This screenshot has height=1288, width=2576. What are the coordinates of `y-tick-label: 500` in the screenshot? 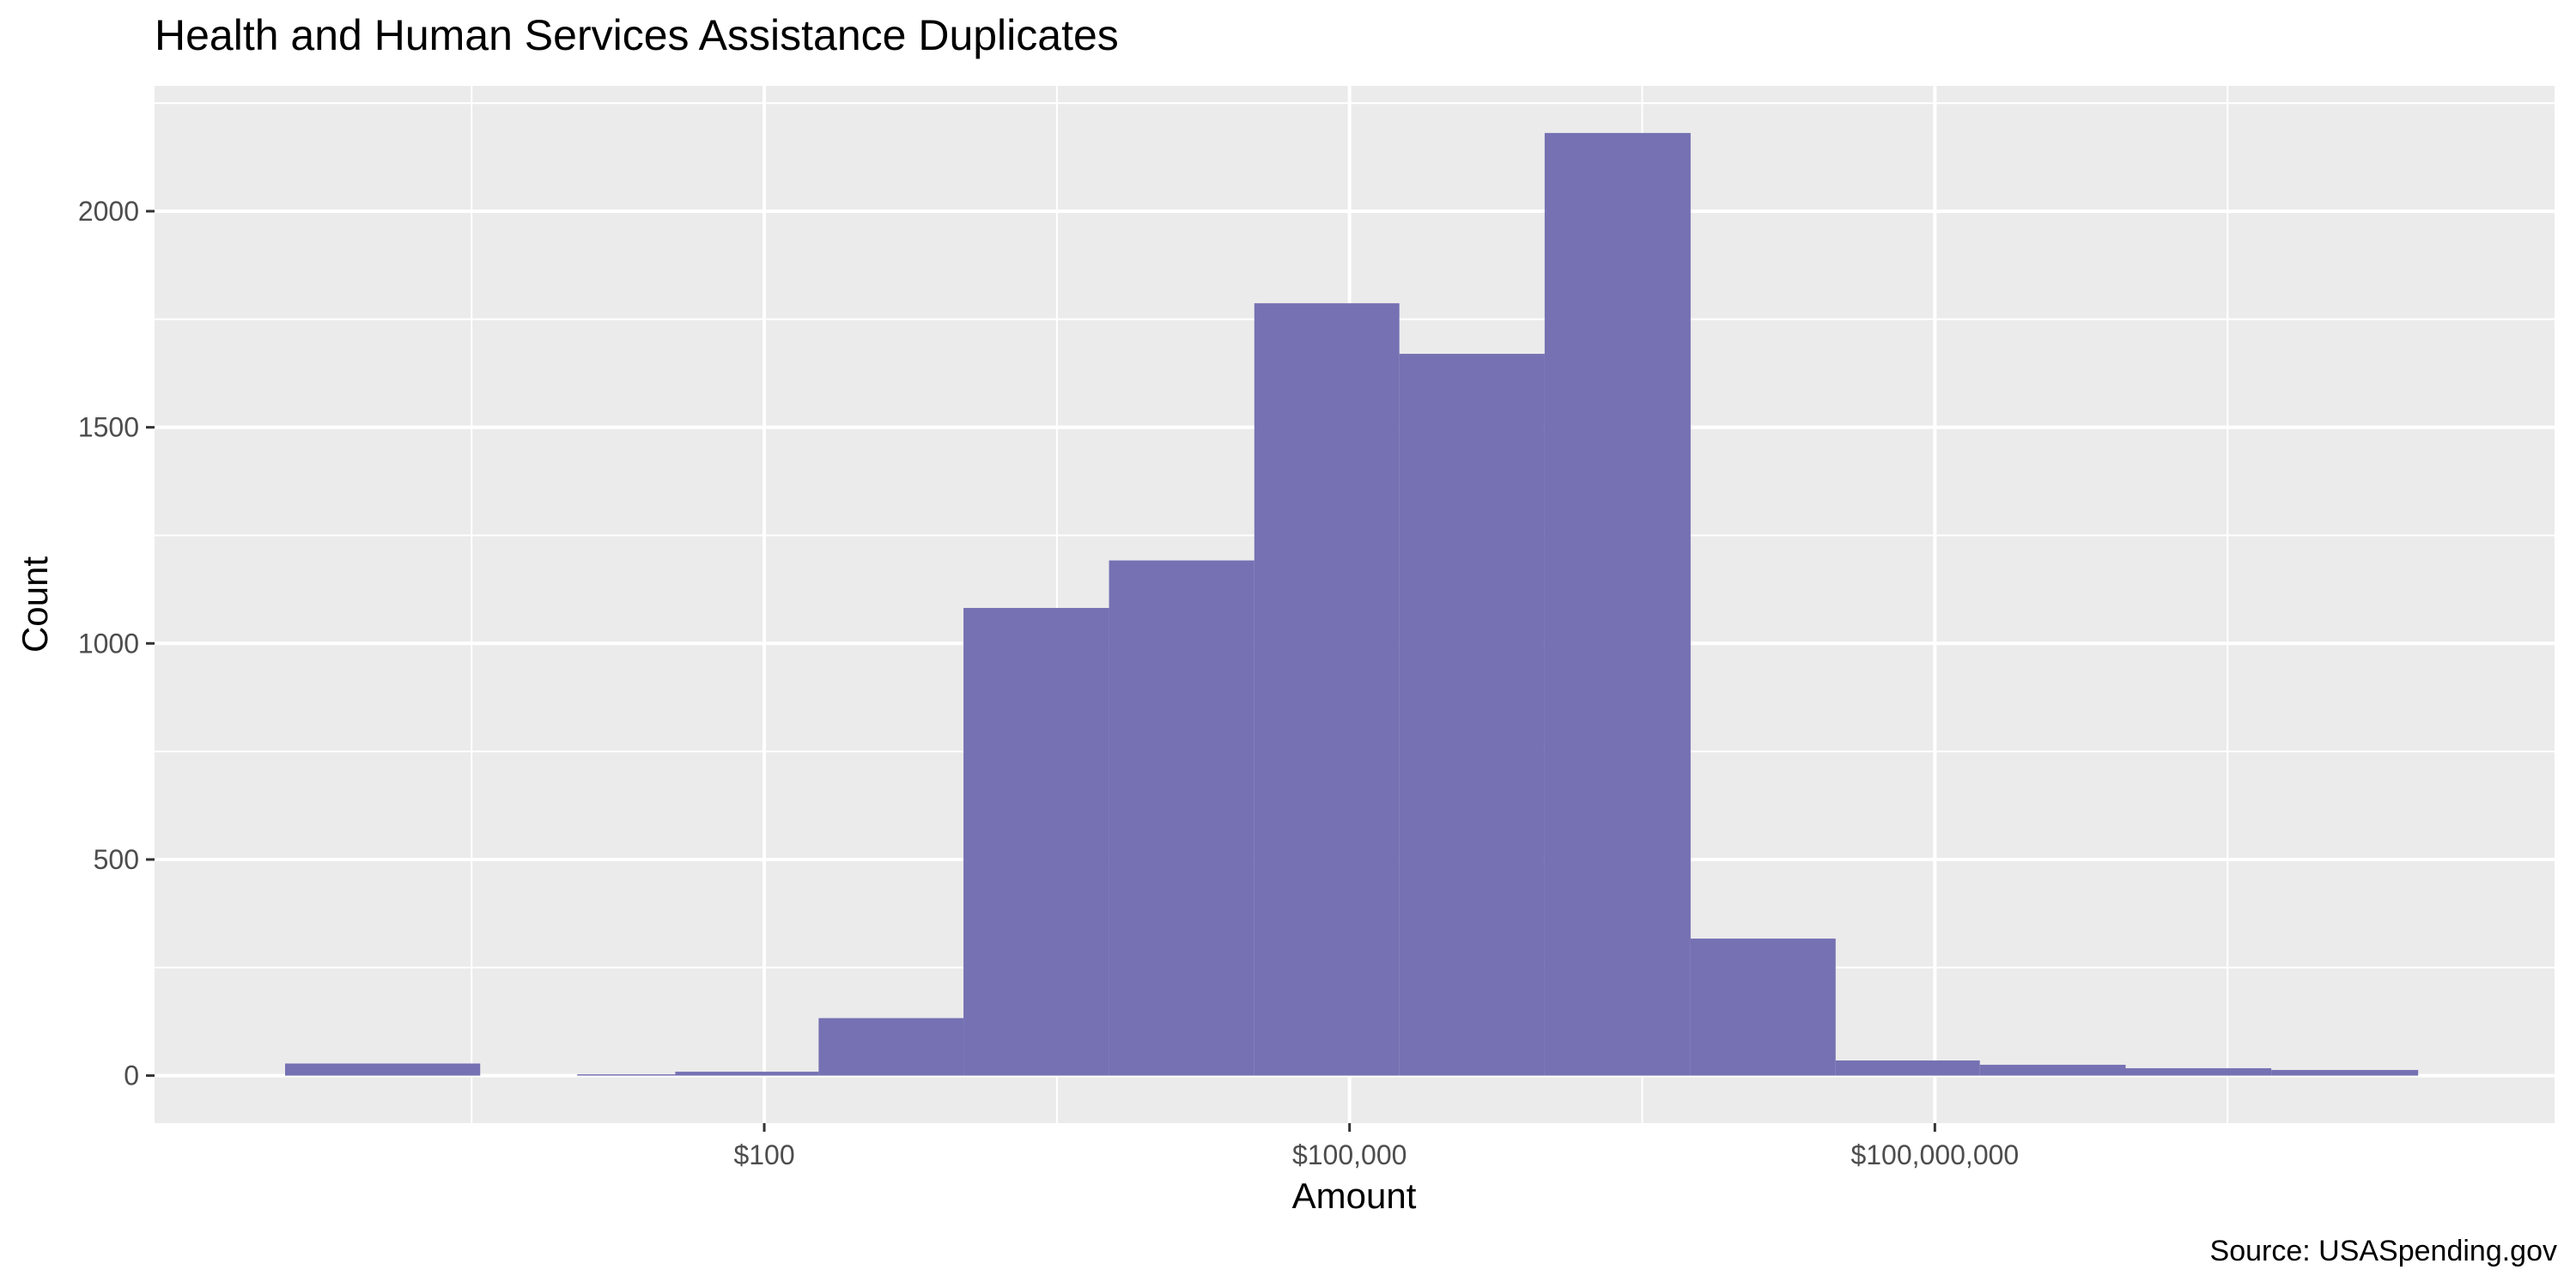 It's located at (117, 859).